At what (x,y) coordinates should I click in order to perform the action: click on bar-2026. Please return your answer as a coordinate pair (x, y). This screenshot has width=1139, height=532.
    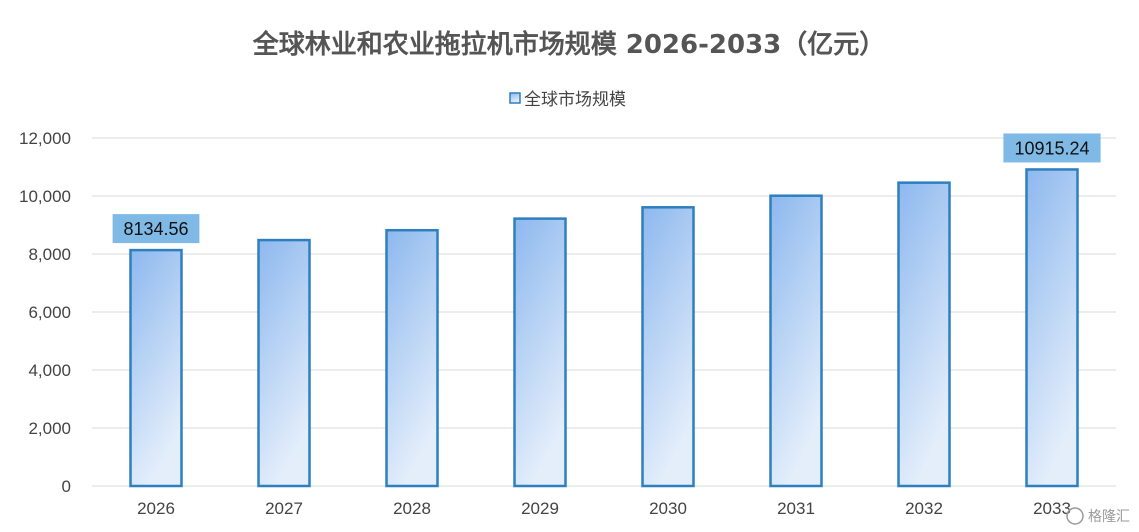
    Looking at the image, I should click on (156, 368).